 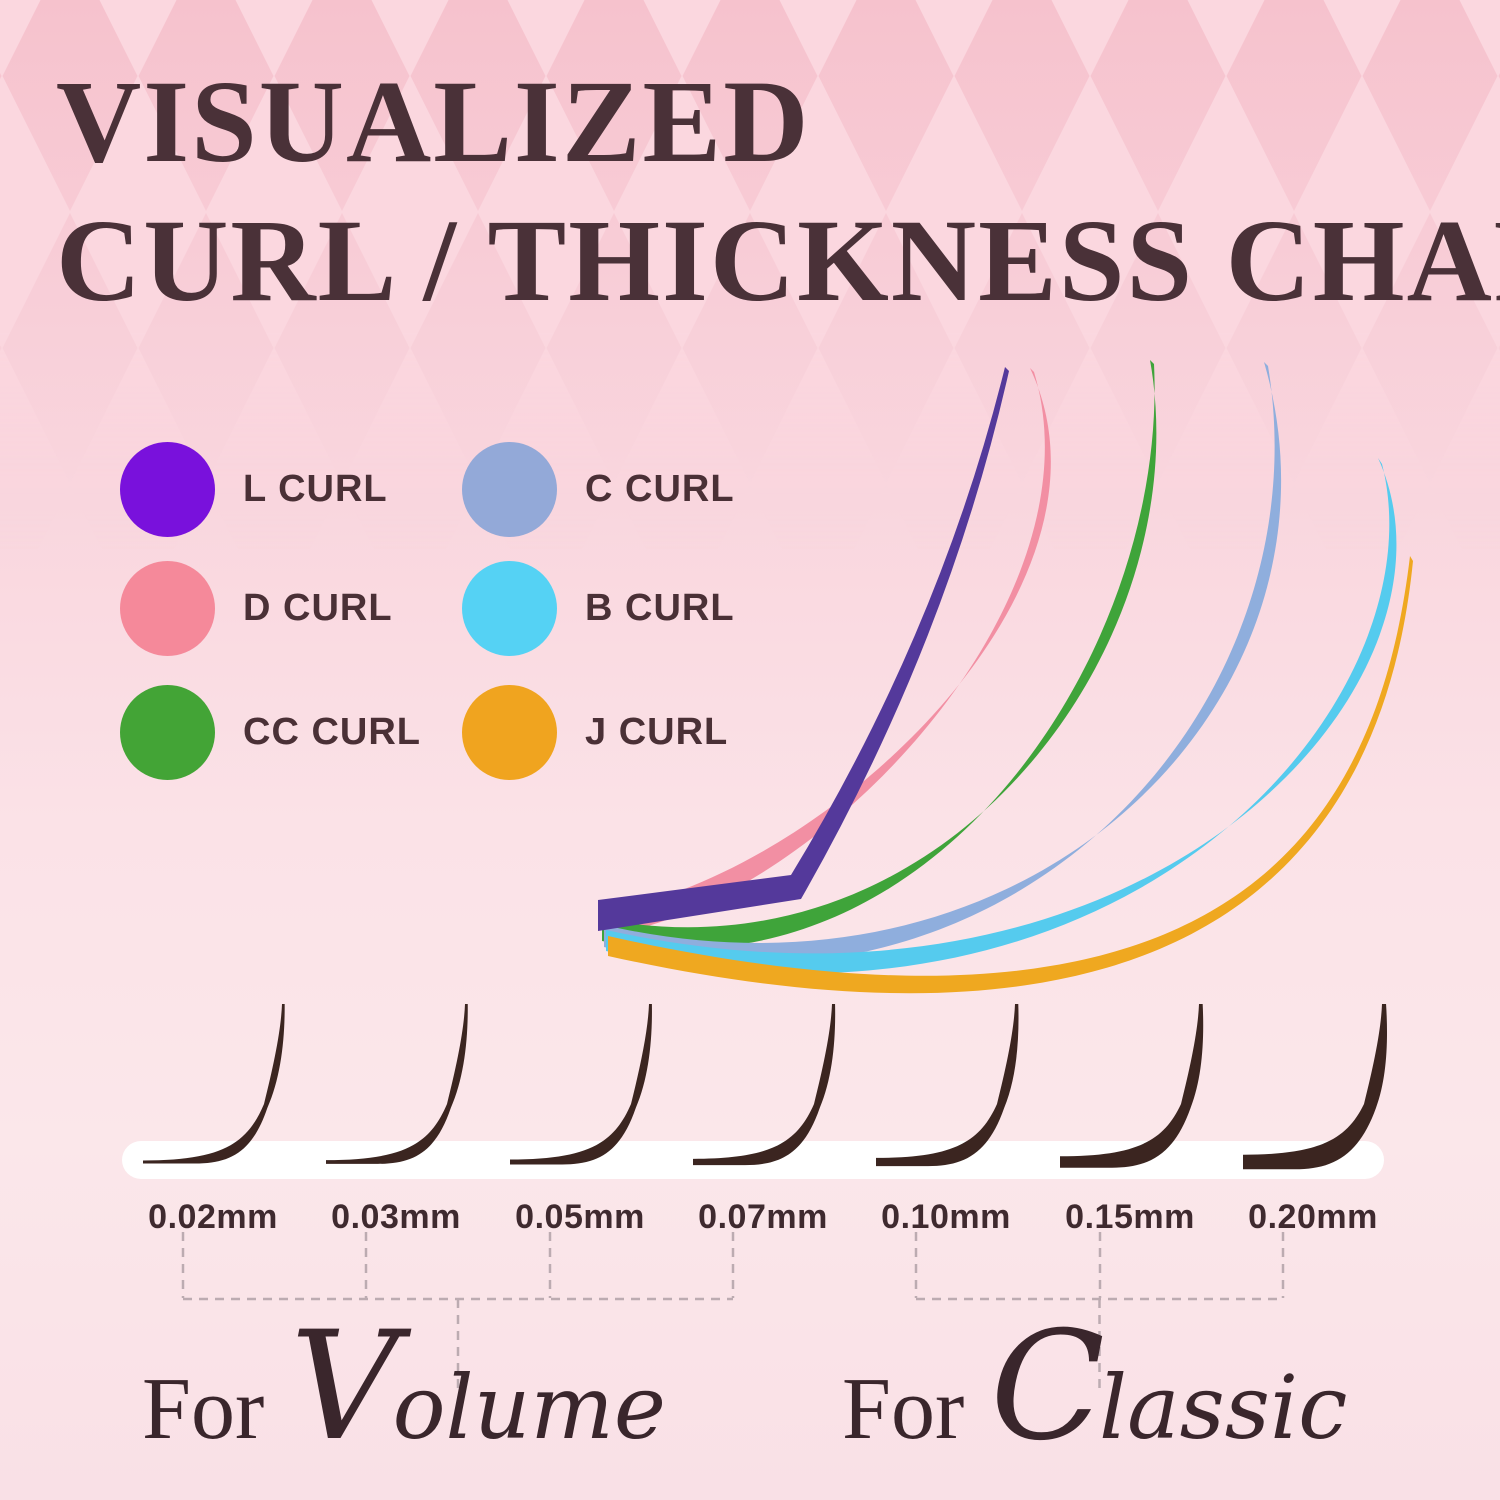 What do you see at coordinates (509, 608) in the screenshot?
I see `b-curl-swatch-icon` at bounding box center [509, 608].